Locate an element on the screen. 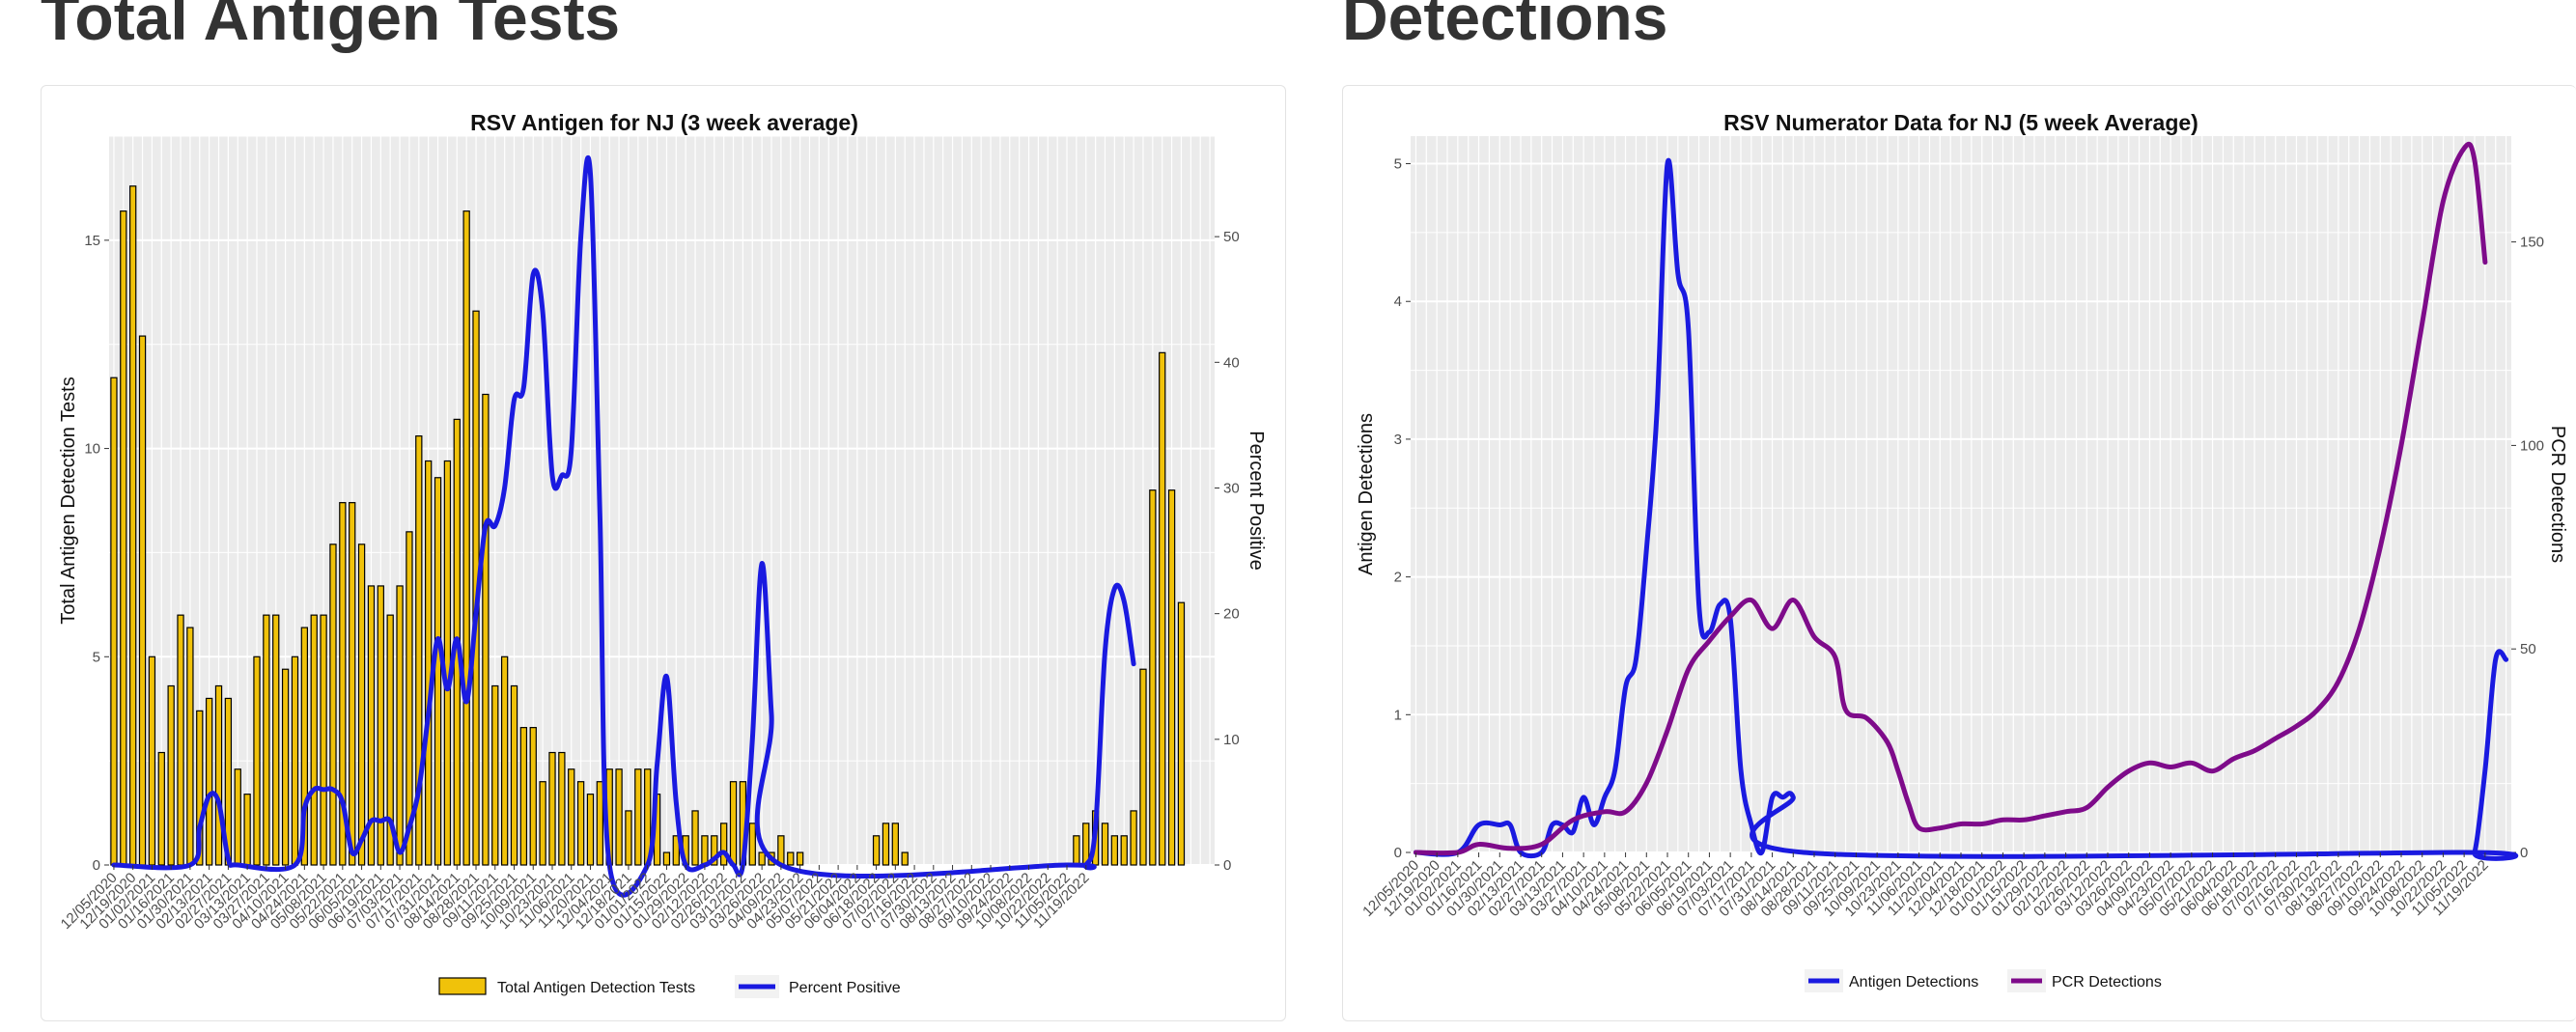 The height and width of the screenshot is (1032, 2576). legend-label: Percent Positive is located at coordinates (845, 988).